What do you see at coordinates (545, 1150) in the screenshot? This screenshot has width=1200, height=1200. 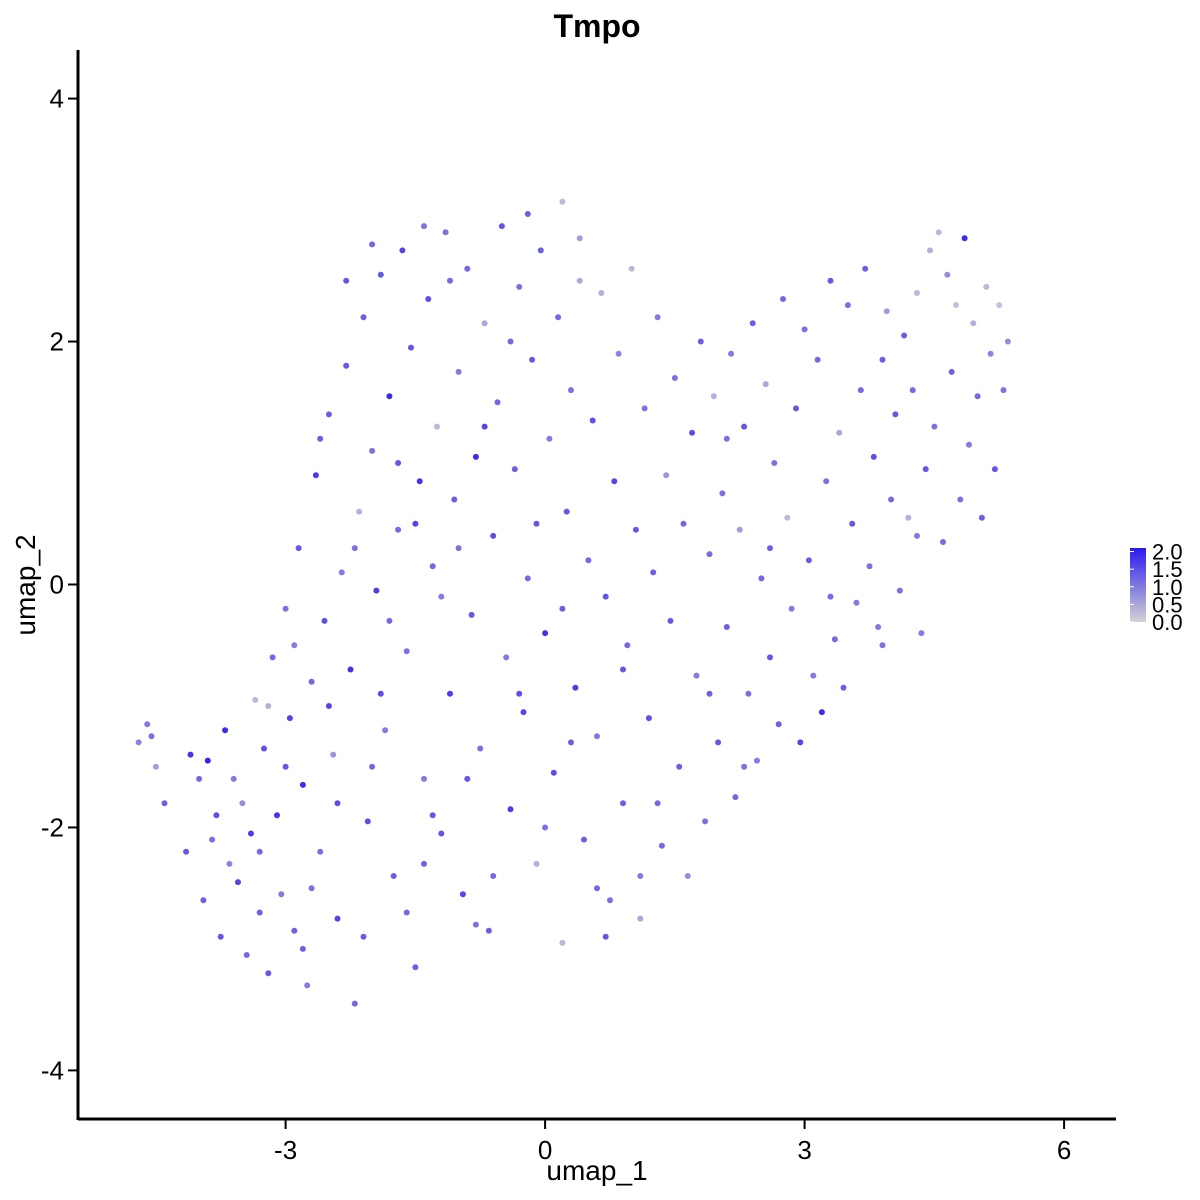 I see `x-tick-label: 0` at bounding box center [545, 1150].